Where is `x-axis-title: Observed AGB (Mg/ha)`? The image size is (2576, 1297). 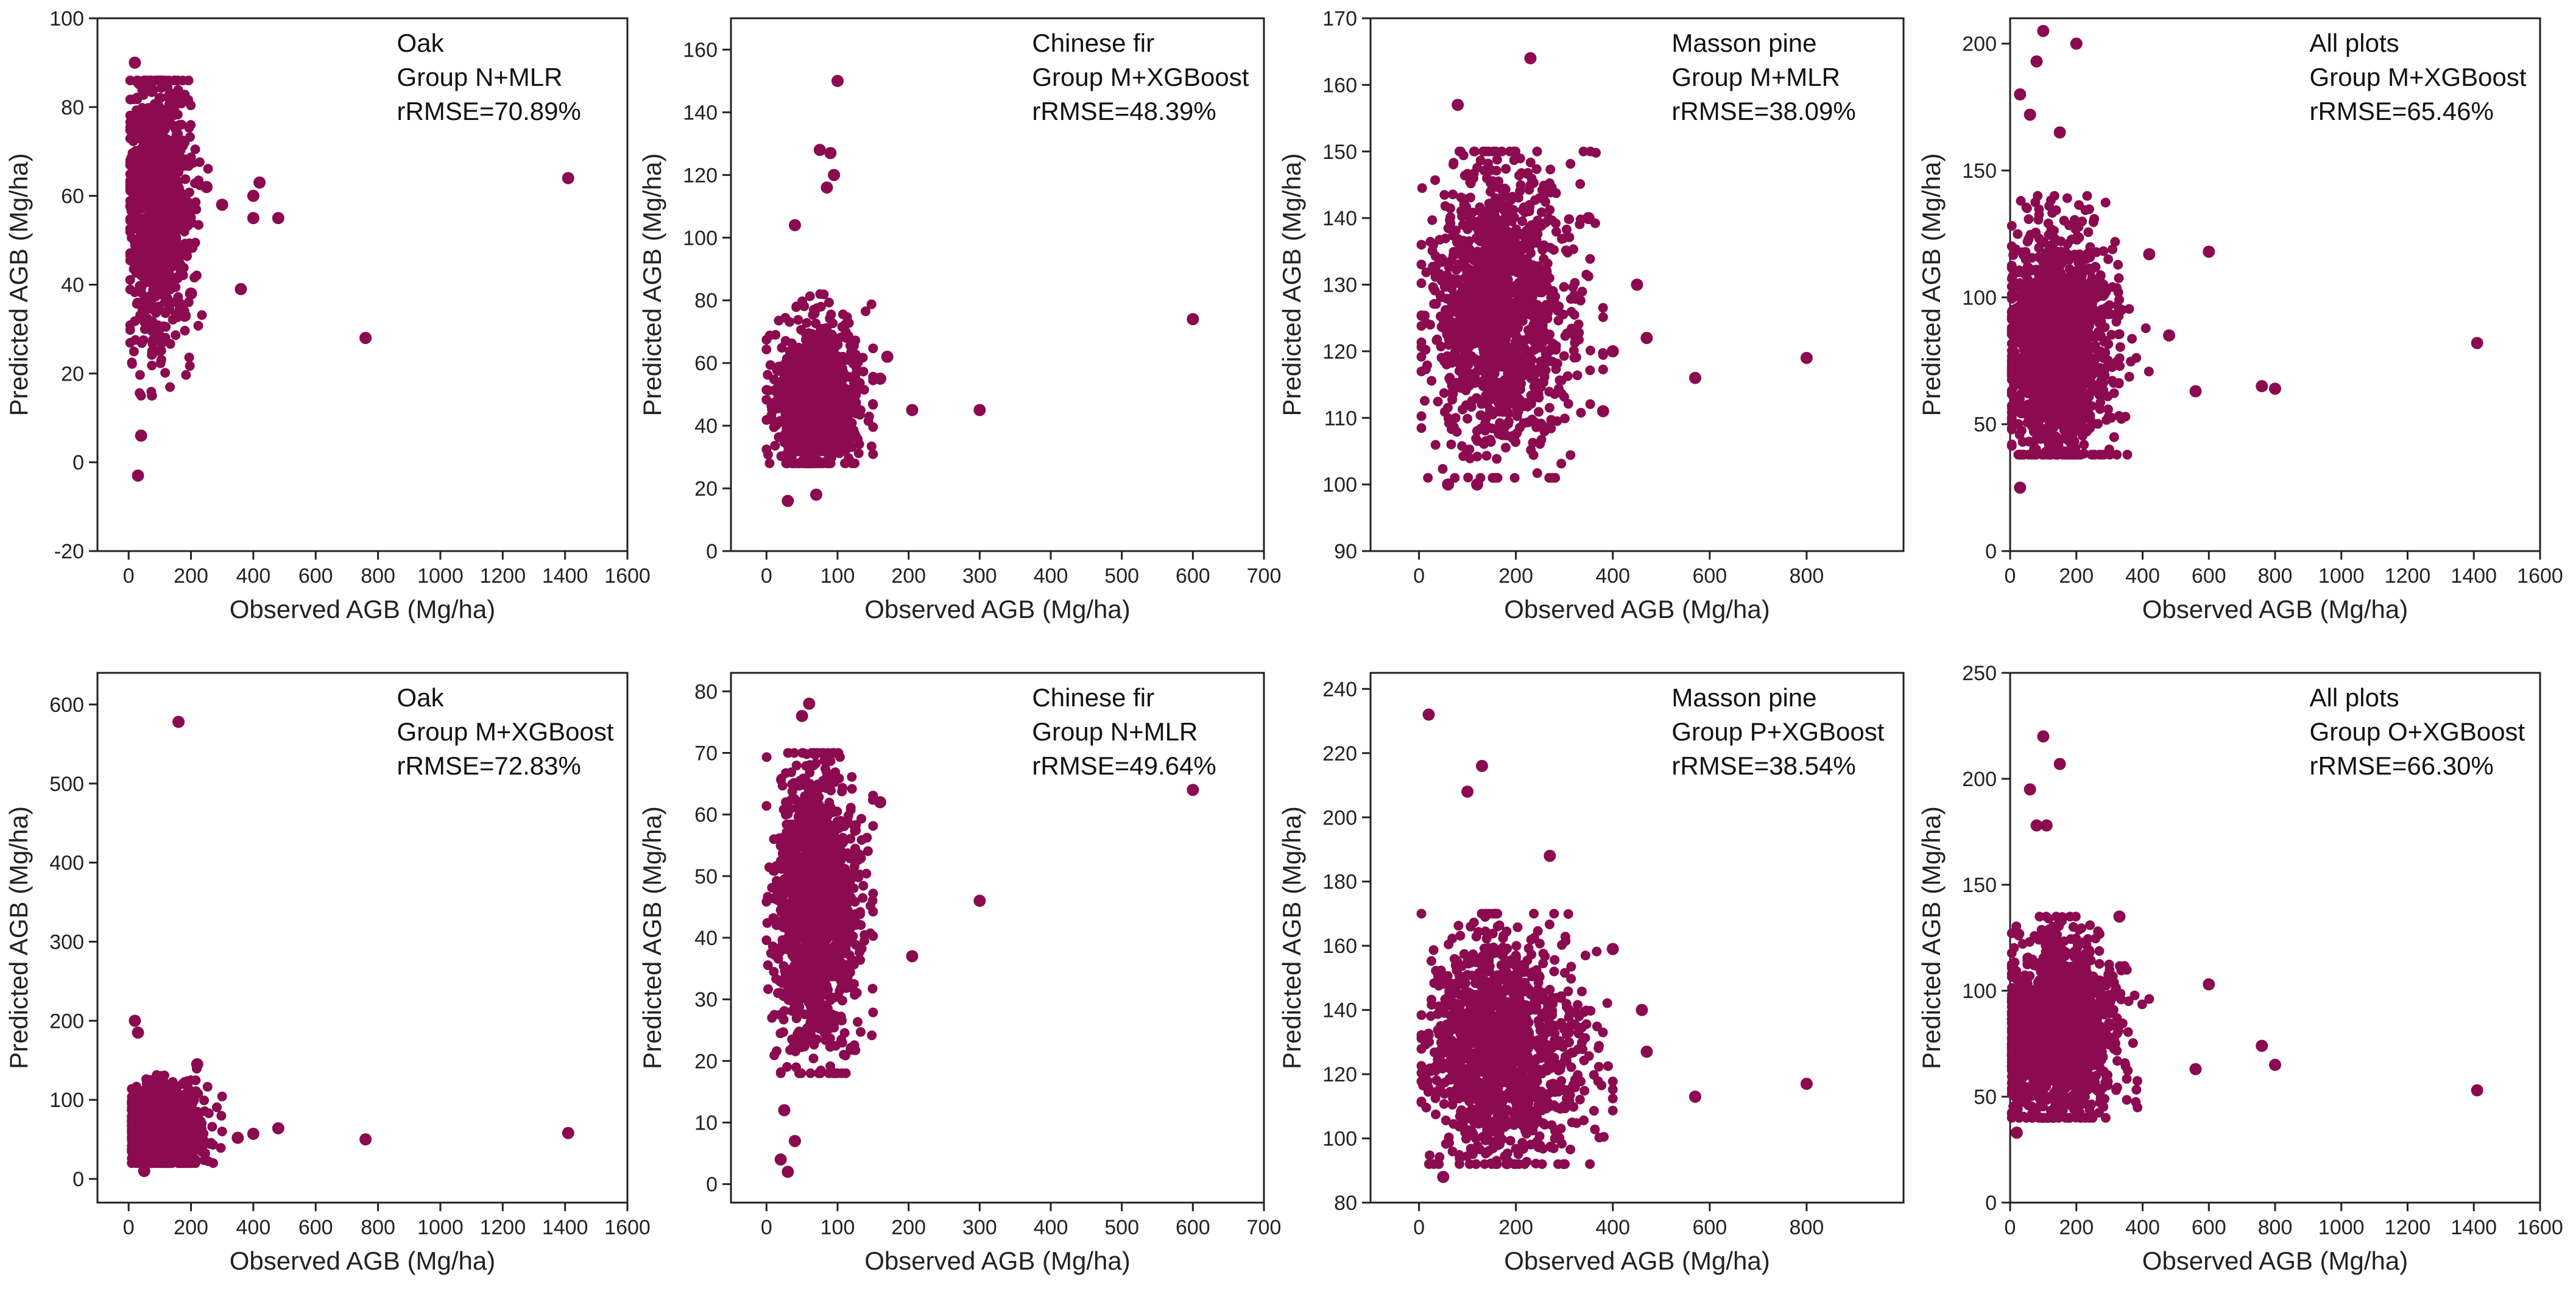 x-axis-title: Observed AGB (Mg/ha) is located at coordinates (2275, 610).